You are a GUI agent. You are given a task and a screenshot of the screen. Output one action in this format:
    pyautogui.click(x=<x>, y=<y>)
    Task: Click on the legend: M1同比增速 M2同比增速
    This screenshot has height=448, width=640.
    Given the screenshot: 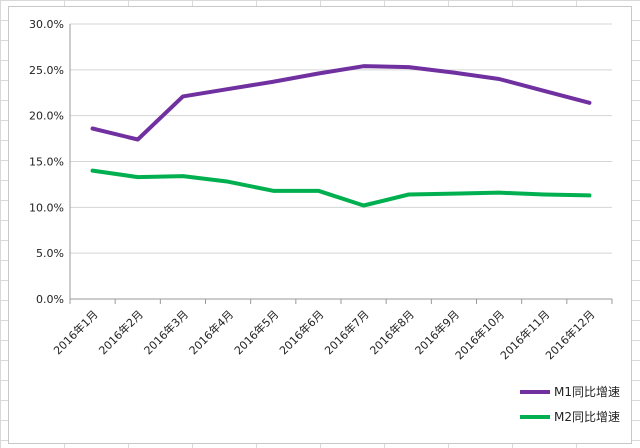 What is the action you would take?
    pyautogui.click(x=570, y=404)
    